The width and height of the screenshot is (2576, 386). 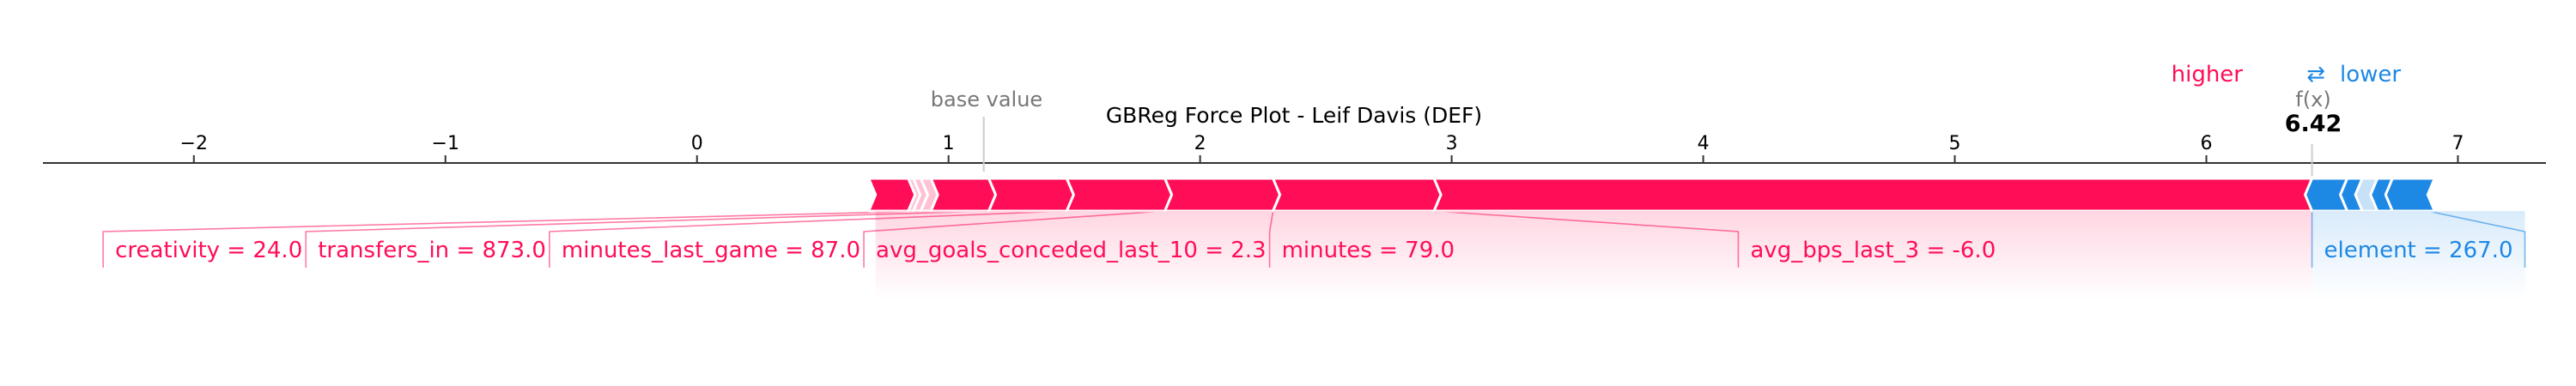 I want to click on x-tick-label: 7, so click(x=2457, y=143).